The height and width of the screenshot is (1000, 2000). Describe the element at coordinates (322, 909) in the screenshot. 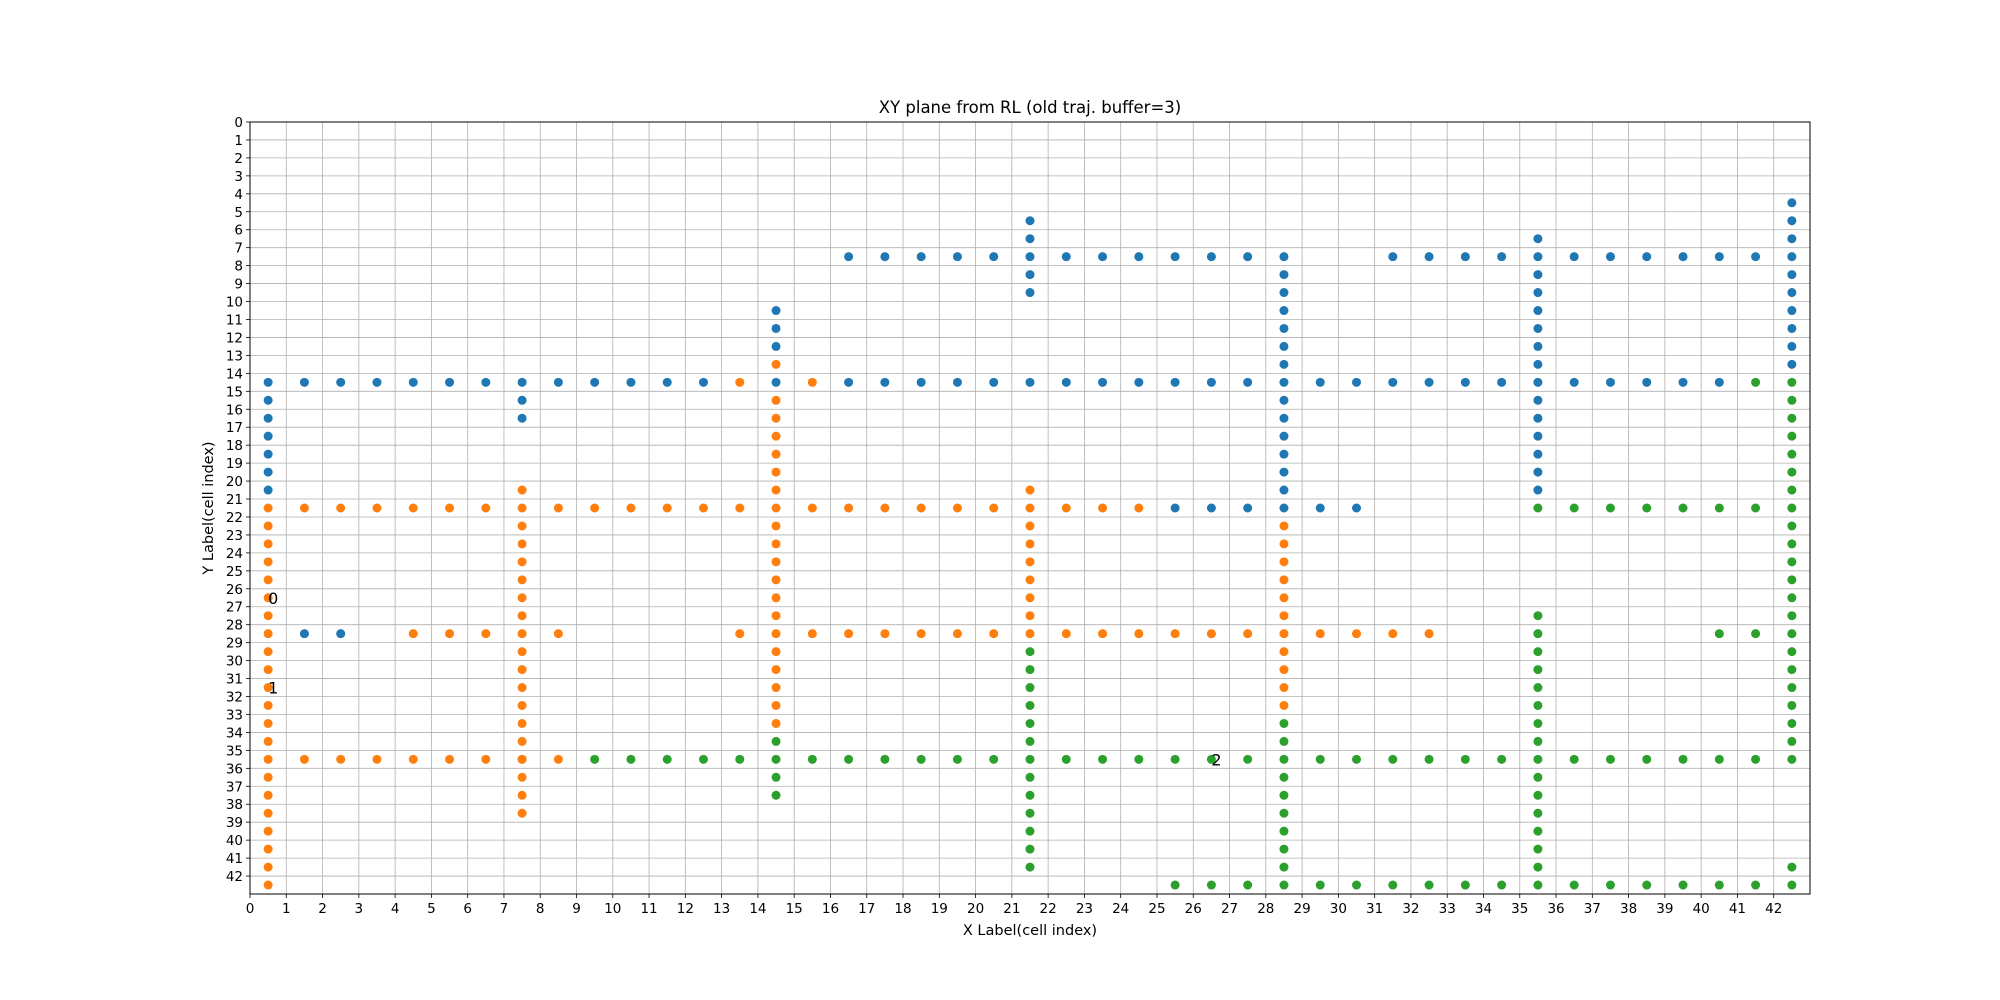

I see `x-tick-label: 2` at that location.